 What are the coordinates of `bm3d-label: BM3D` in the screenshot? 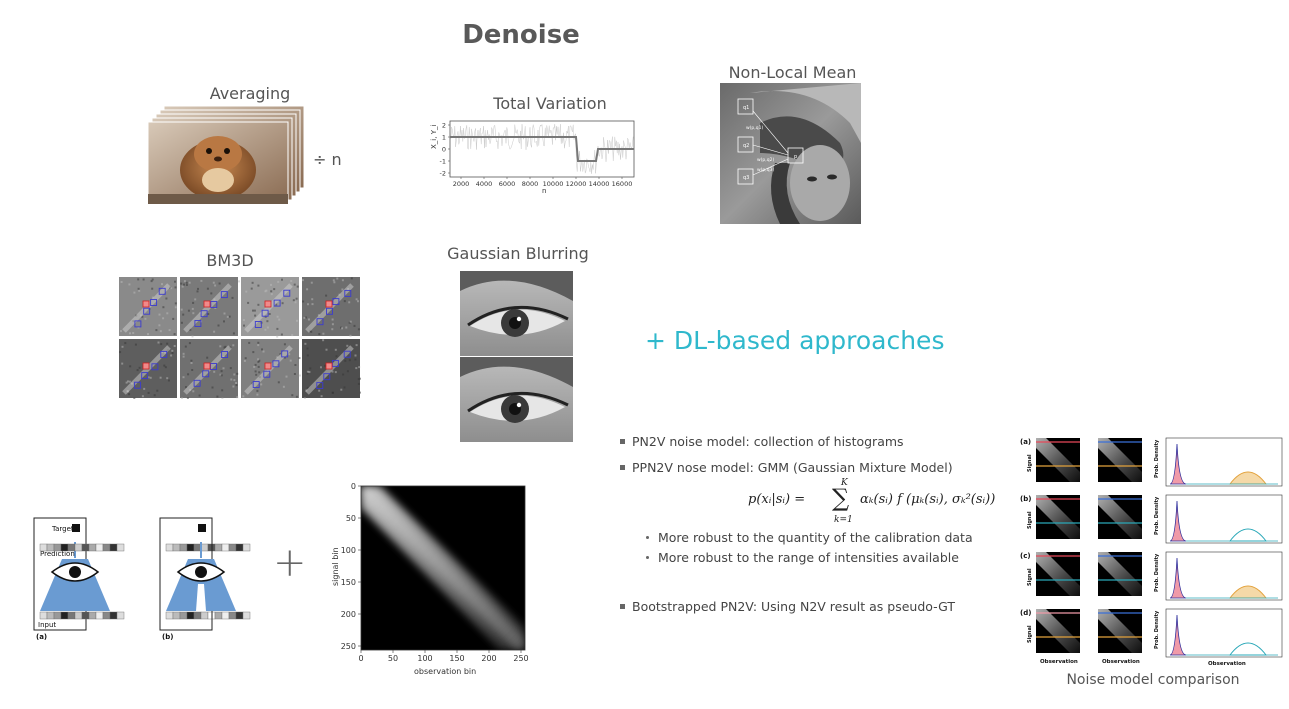 It's located at (230, 260).